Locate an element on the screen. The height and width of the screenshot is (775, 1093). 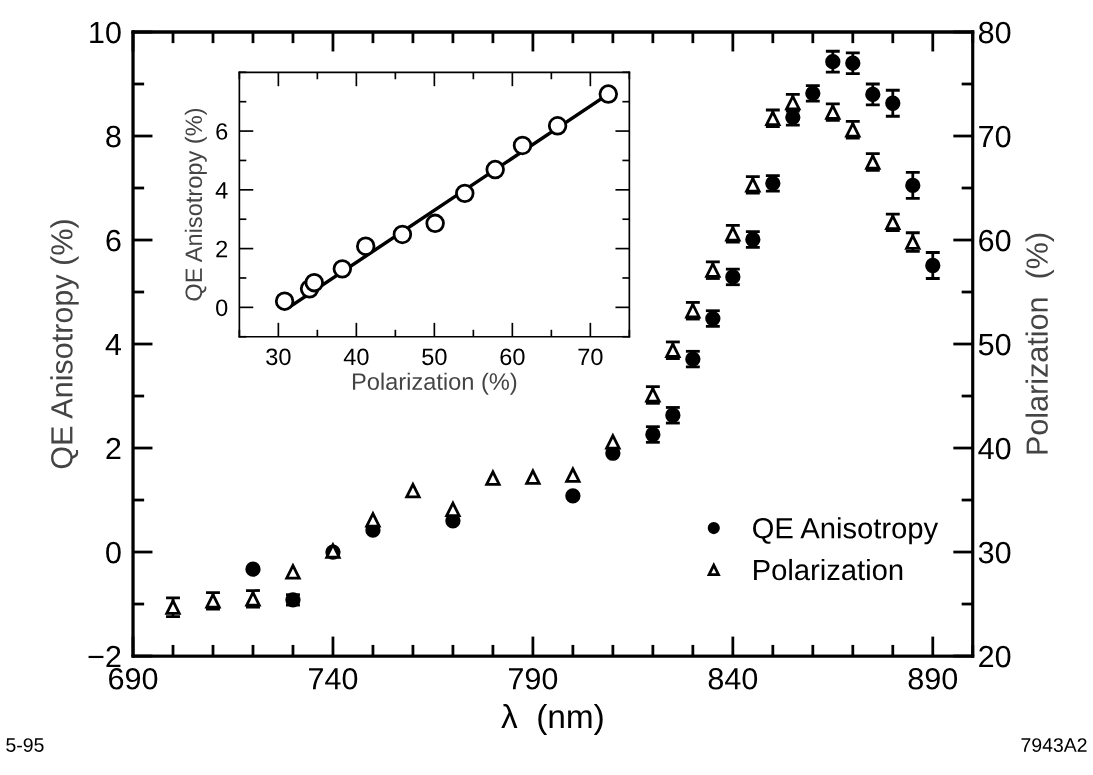
x-tick-label: 50 is located at coordinates (434, 357).